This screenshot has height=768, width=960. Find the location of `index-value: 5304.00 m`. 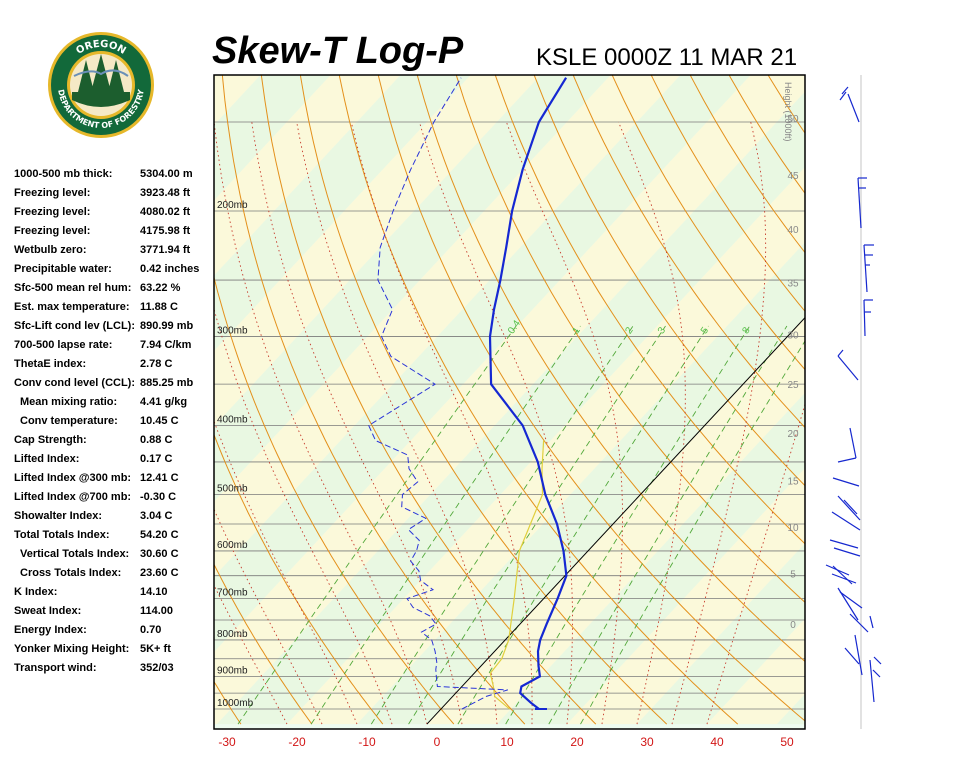

index-value: 5304.00 m is located at coordinates (166, 174).